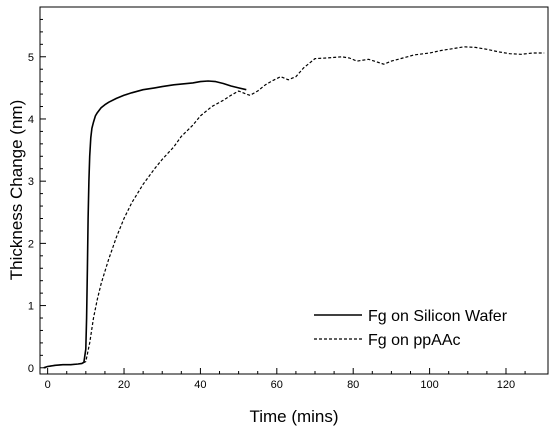 The image size is (560, 432). Describe the element at coordinates (124, 385) in the screenshot. I see `x-tick-label: 20` at that location.